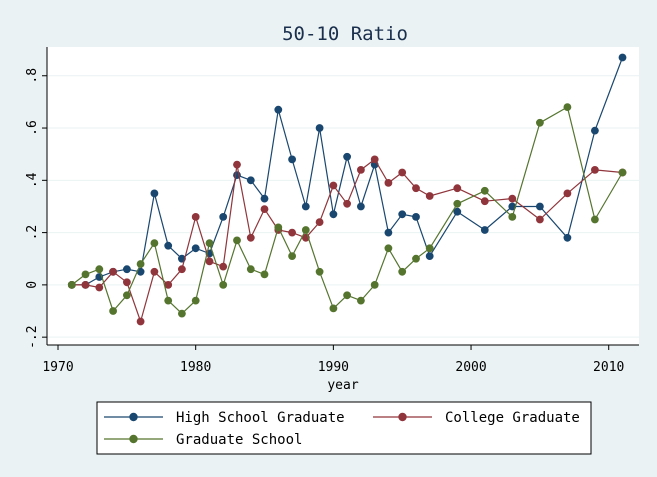 Image resolution: width=657 pixels, height=477 pixels. Describe the element at coordinates (195, 367) in the screenshot. I see `x-tick-label: 1980` at that location.